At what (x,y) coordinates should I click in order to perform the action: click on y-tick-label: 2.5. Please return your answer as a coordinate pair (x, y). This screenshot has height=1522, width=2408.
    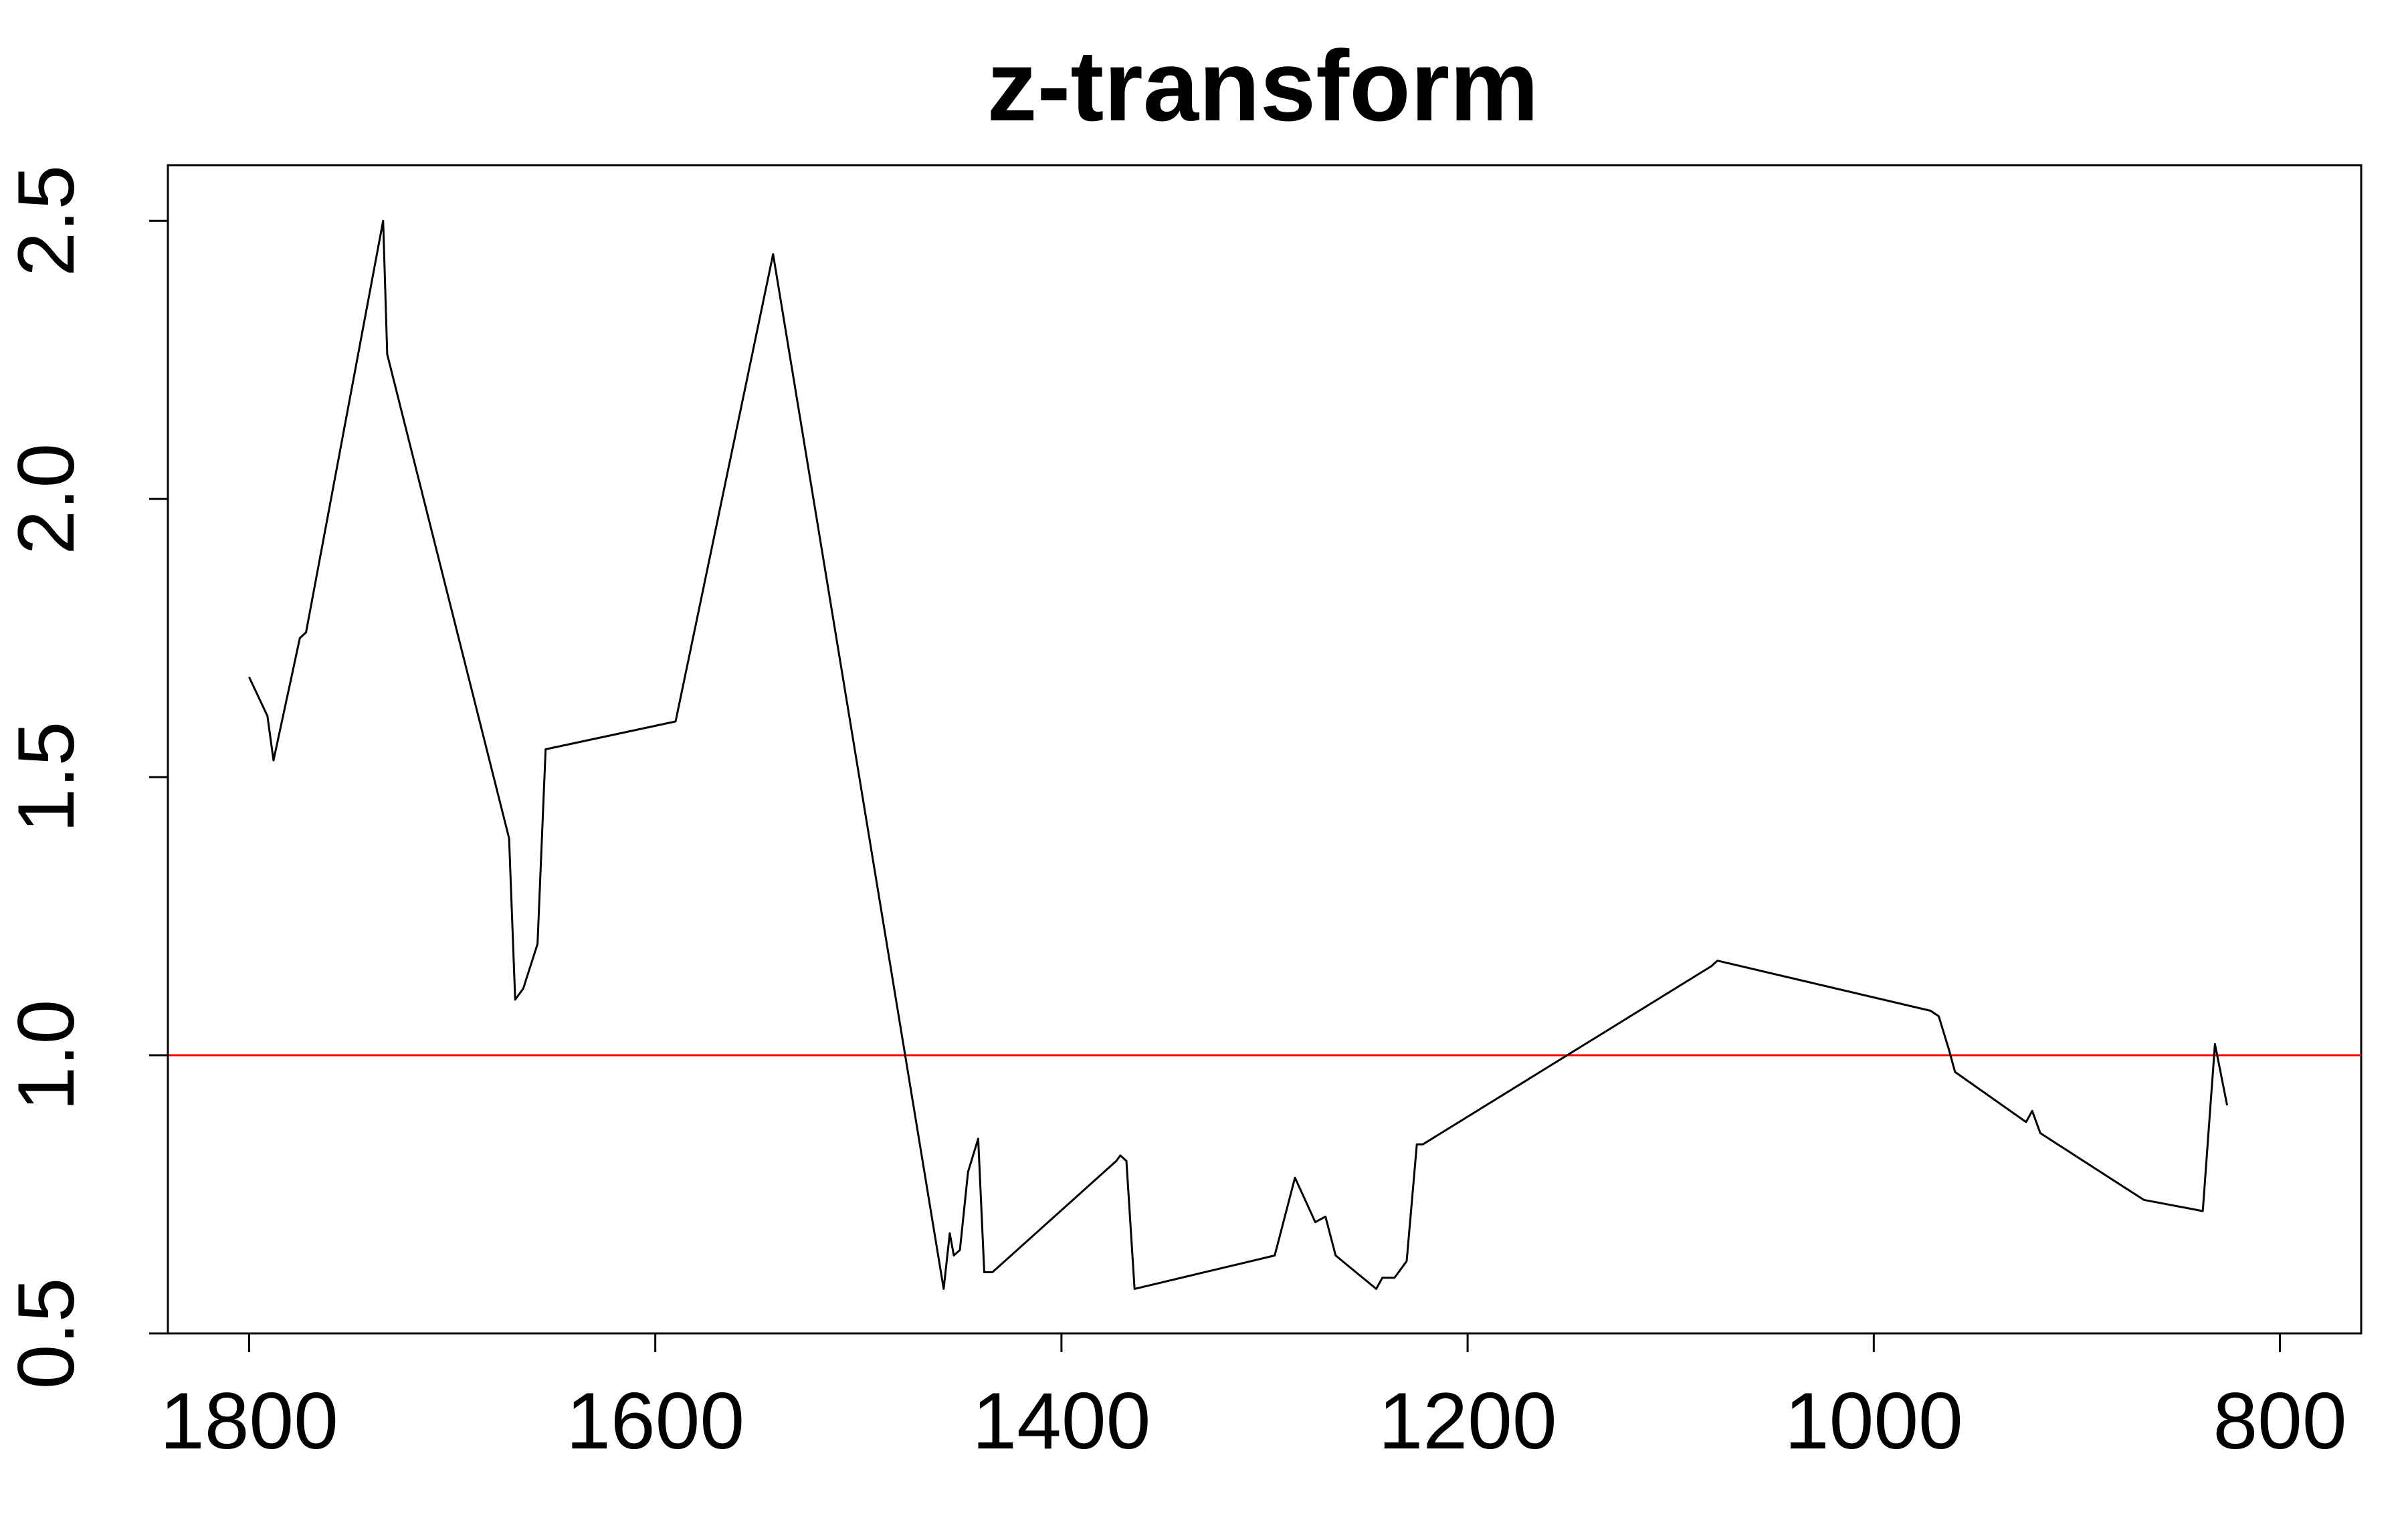
    Looking at the image, I should click on (46, 221).